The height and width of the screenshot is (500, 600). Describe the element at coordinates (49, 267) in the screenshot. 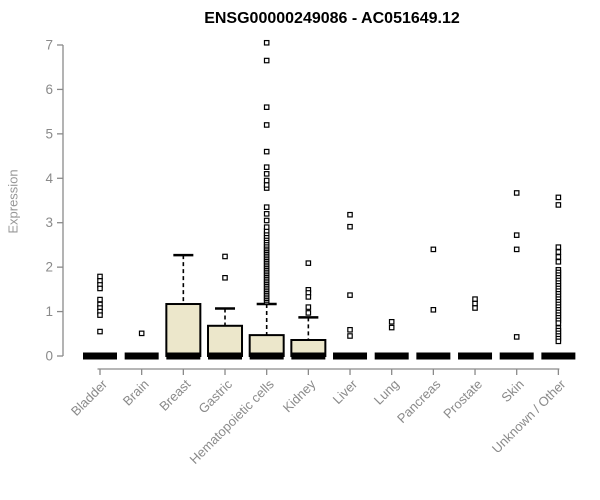

I see `y-tick-label: 2` at that location.